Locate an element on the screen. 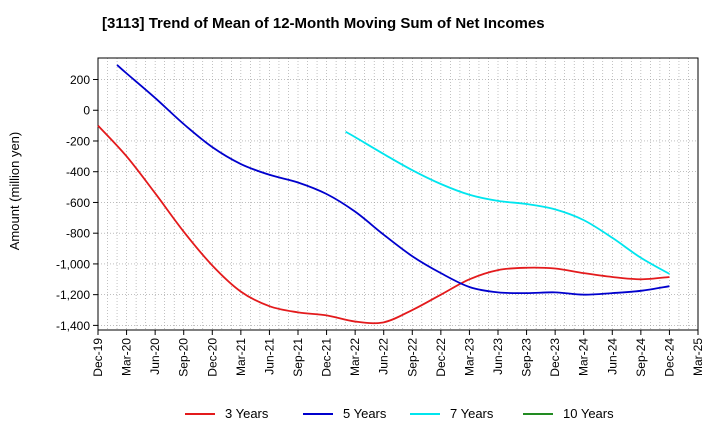 This screenshot has height=440, width=720. legend: 3 Years 5 Years 7 Years 10 Years is located at coordinates (360, 416).